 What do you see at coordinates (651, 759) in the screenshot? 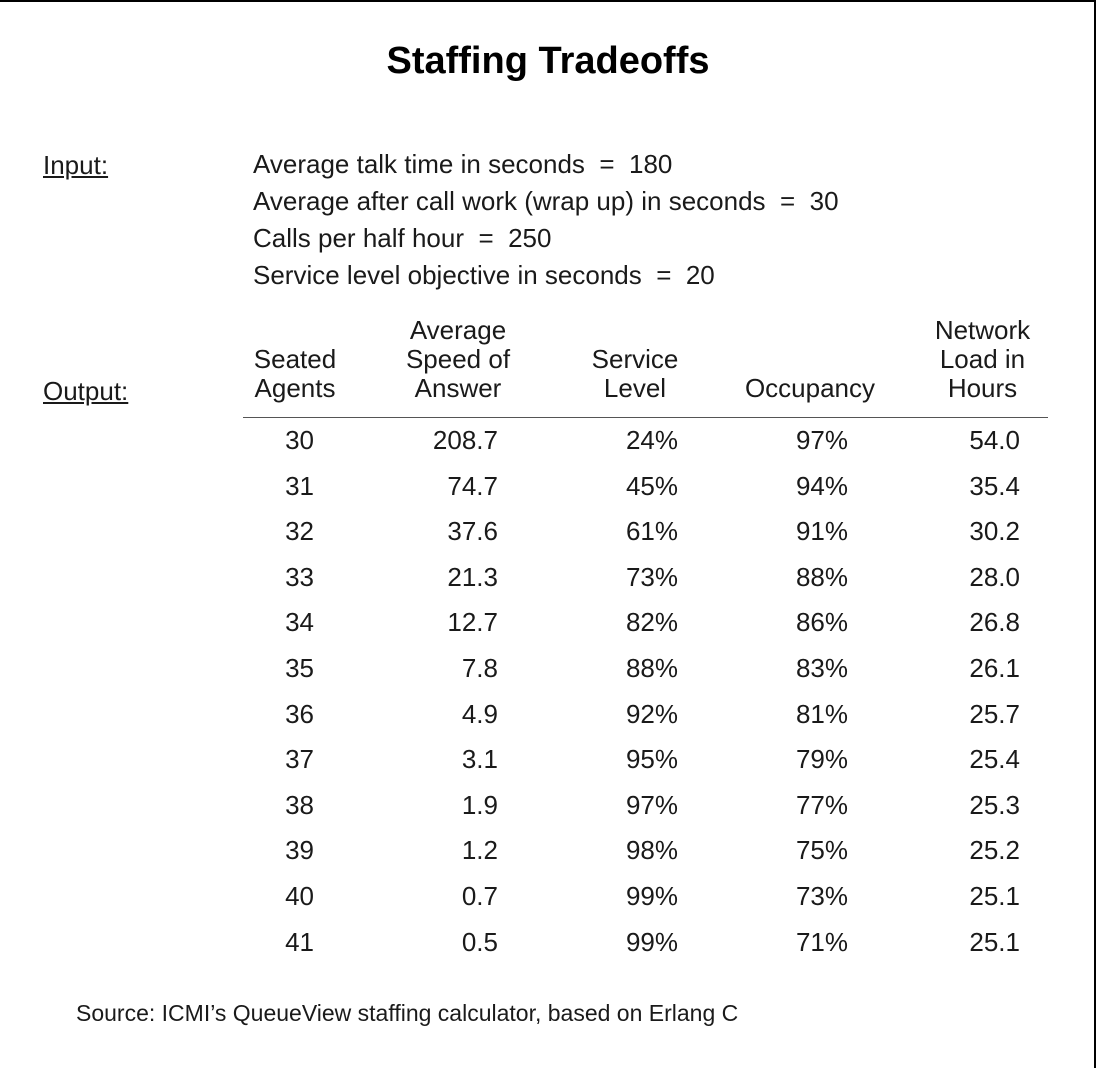
I see `cell-service-level: 95%` at bounding box center [651, 759].